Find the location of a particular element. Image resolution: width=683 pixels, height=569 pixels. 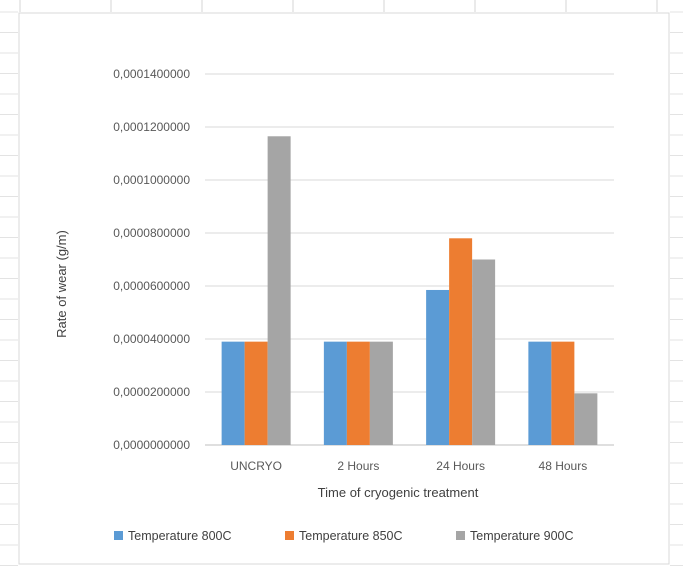

x-tick-label: 2 Hours is located at coordinates (358, 466).